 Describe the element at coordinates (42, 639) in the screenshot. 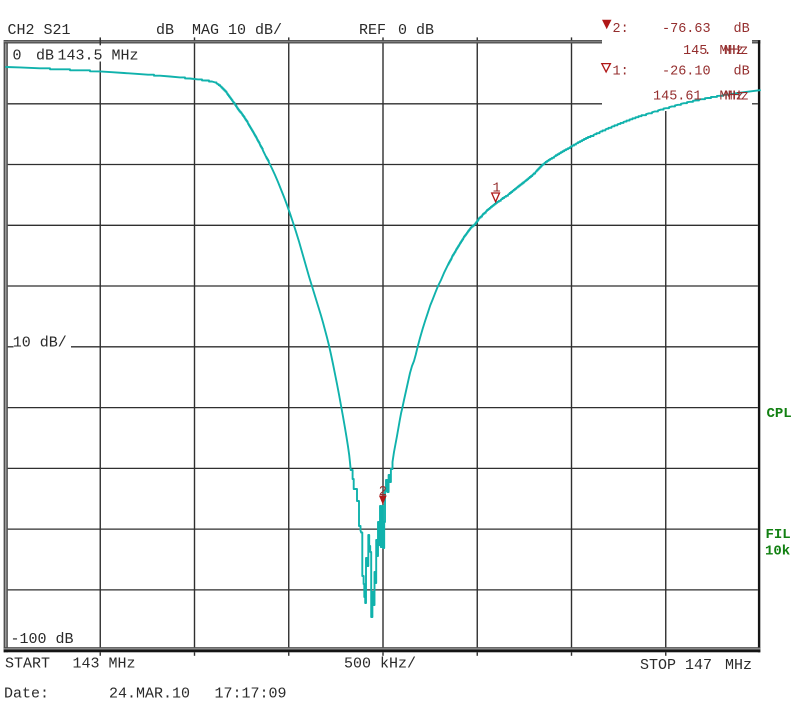

I see `svg-text: -100 dB` at that location.